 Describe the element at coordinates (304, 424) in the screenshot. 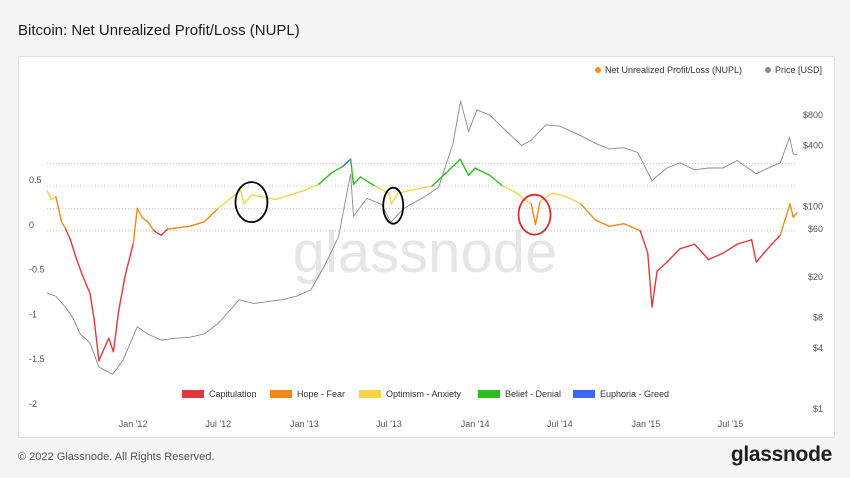

I see `x-tick-label: Jan '13` at that location.